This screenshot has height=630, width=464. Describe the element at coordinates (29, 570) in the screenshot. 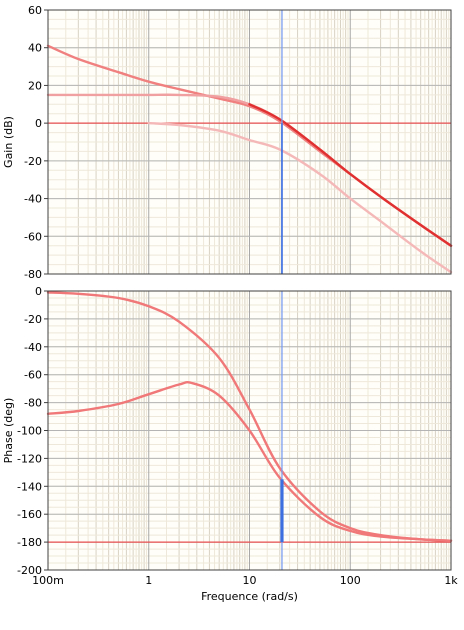

I see `phase-y-tick-label: -200` at that location.